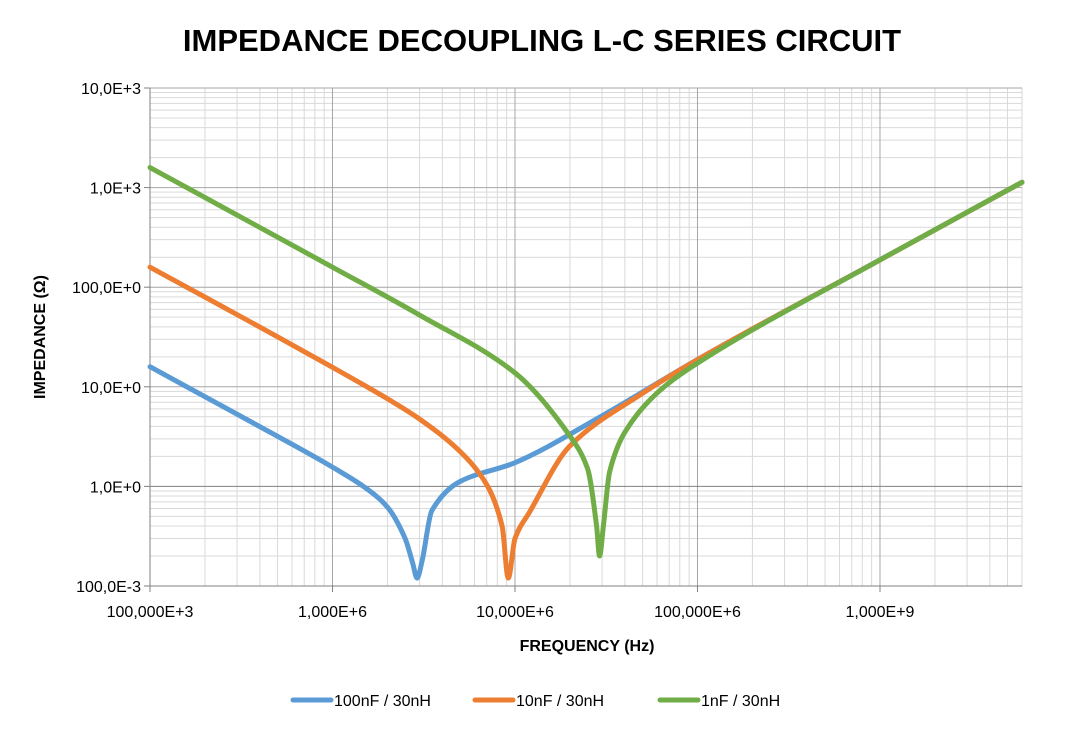 This screenshot has width=1084, height=733. Describe the element at coordinates (542, 40) in the screenshot. I see `chart-title: IMPEDANCE DECOUPLING L-C SERIES CIRCUIT` at that location.